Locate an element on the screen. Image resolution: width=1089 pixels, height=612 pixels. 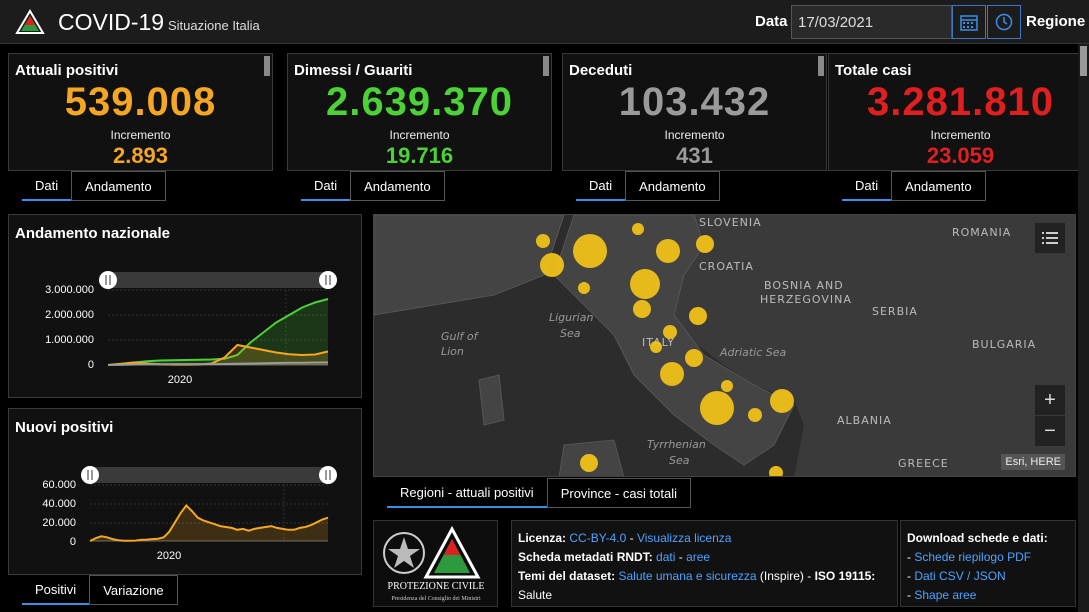
map-label-slovenia: SLOVENIA is located at coordinates (730, 222).